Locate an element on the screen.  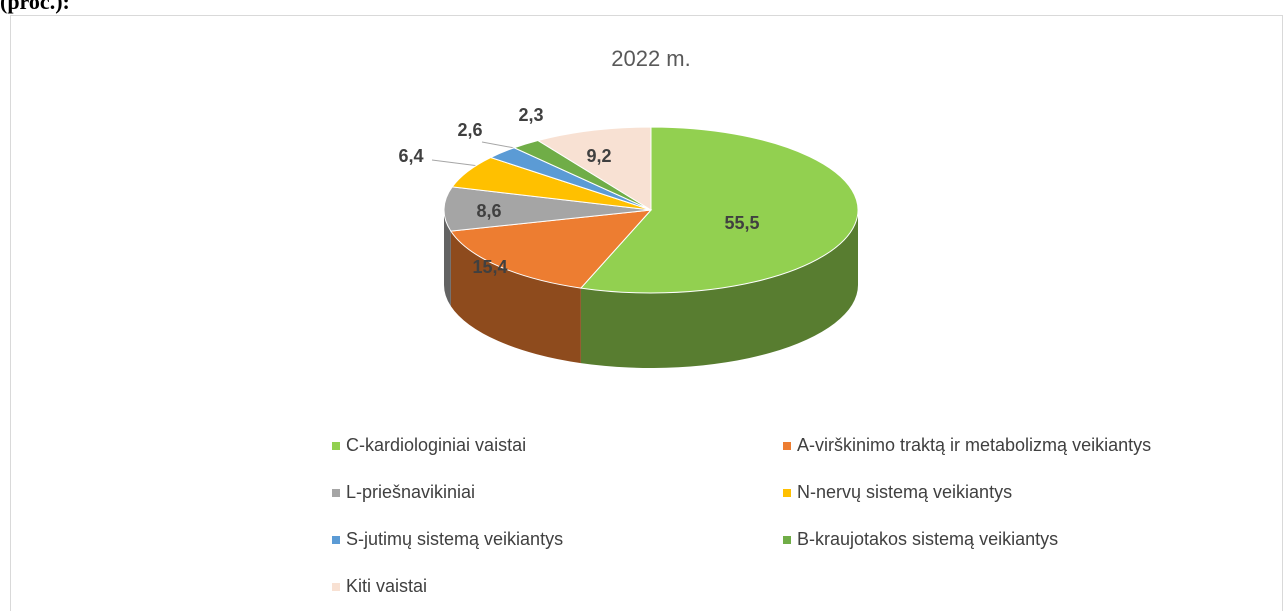
legend-label: B-kraujotakos sistemą veikiantys is located at coordinates (927, 539).